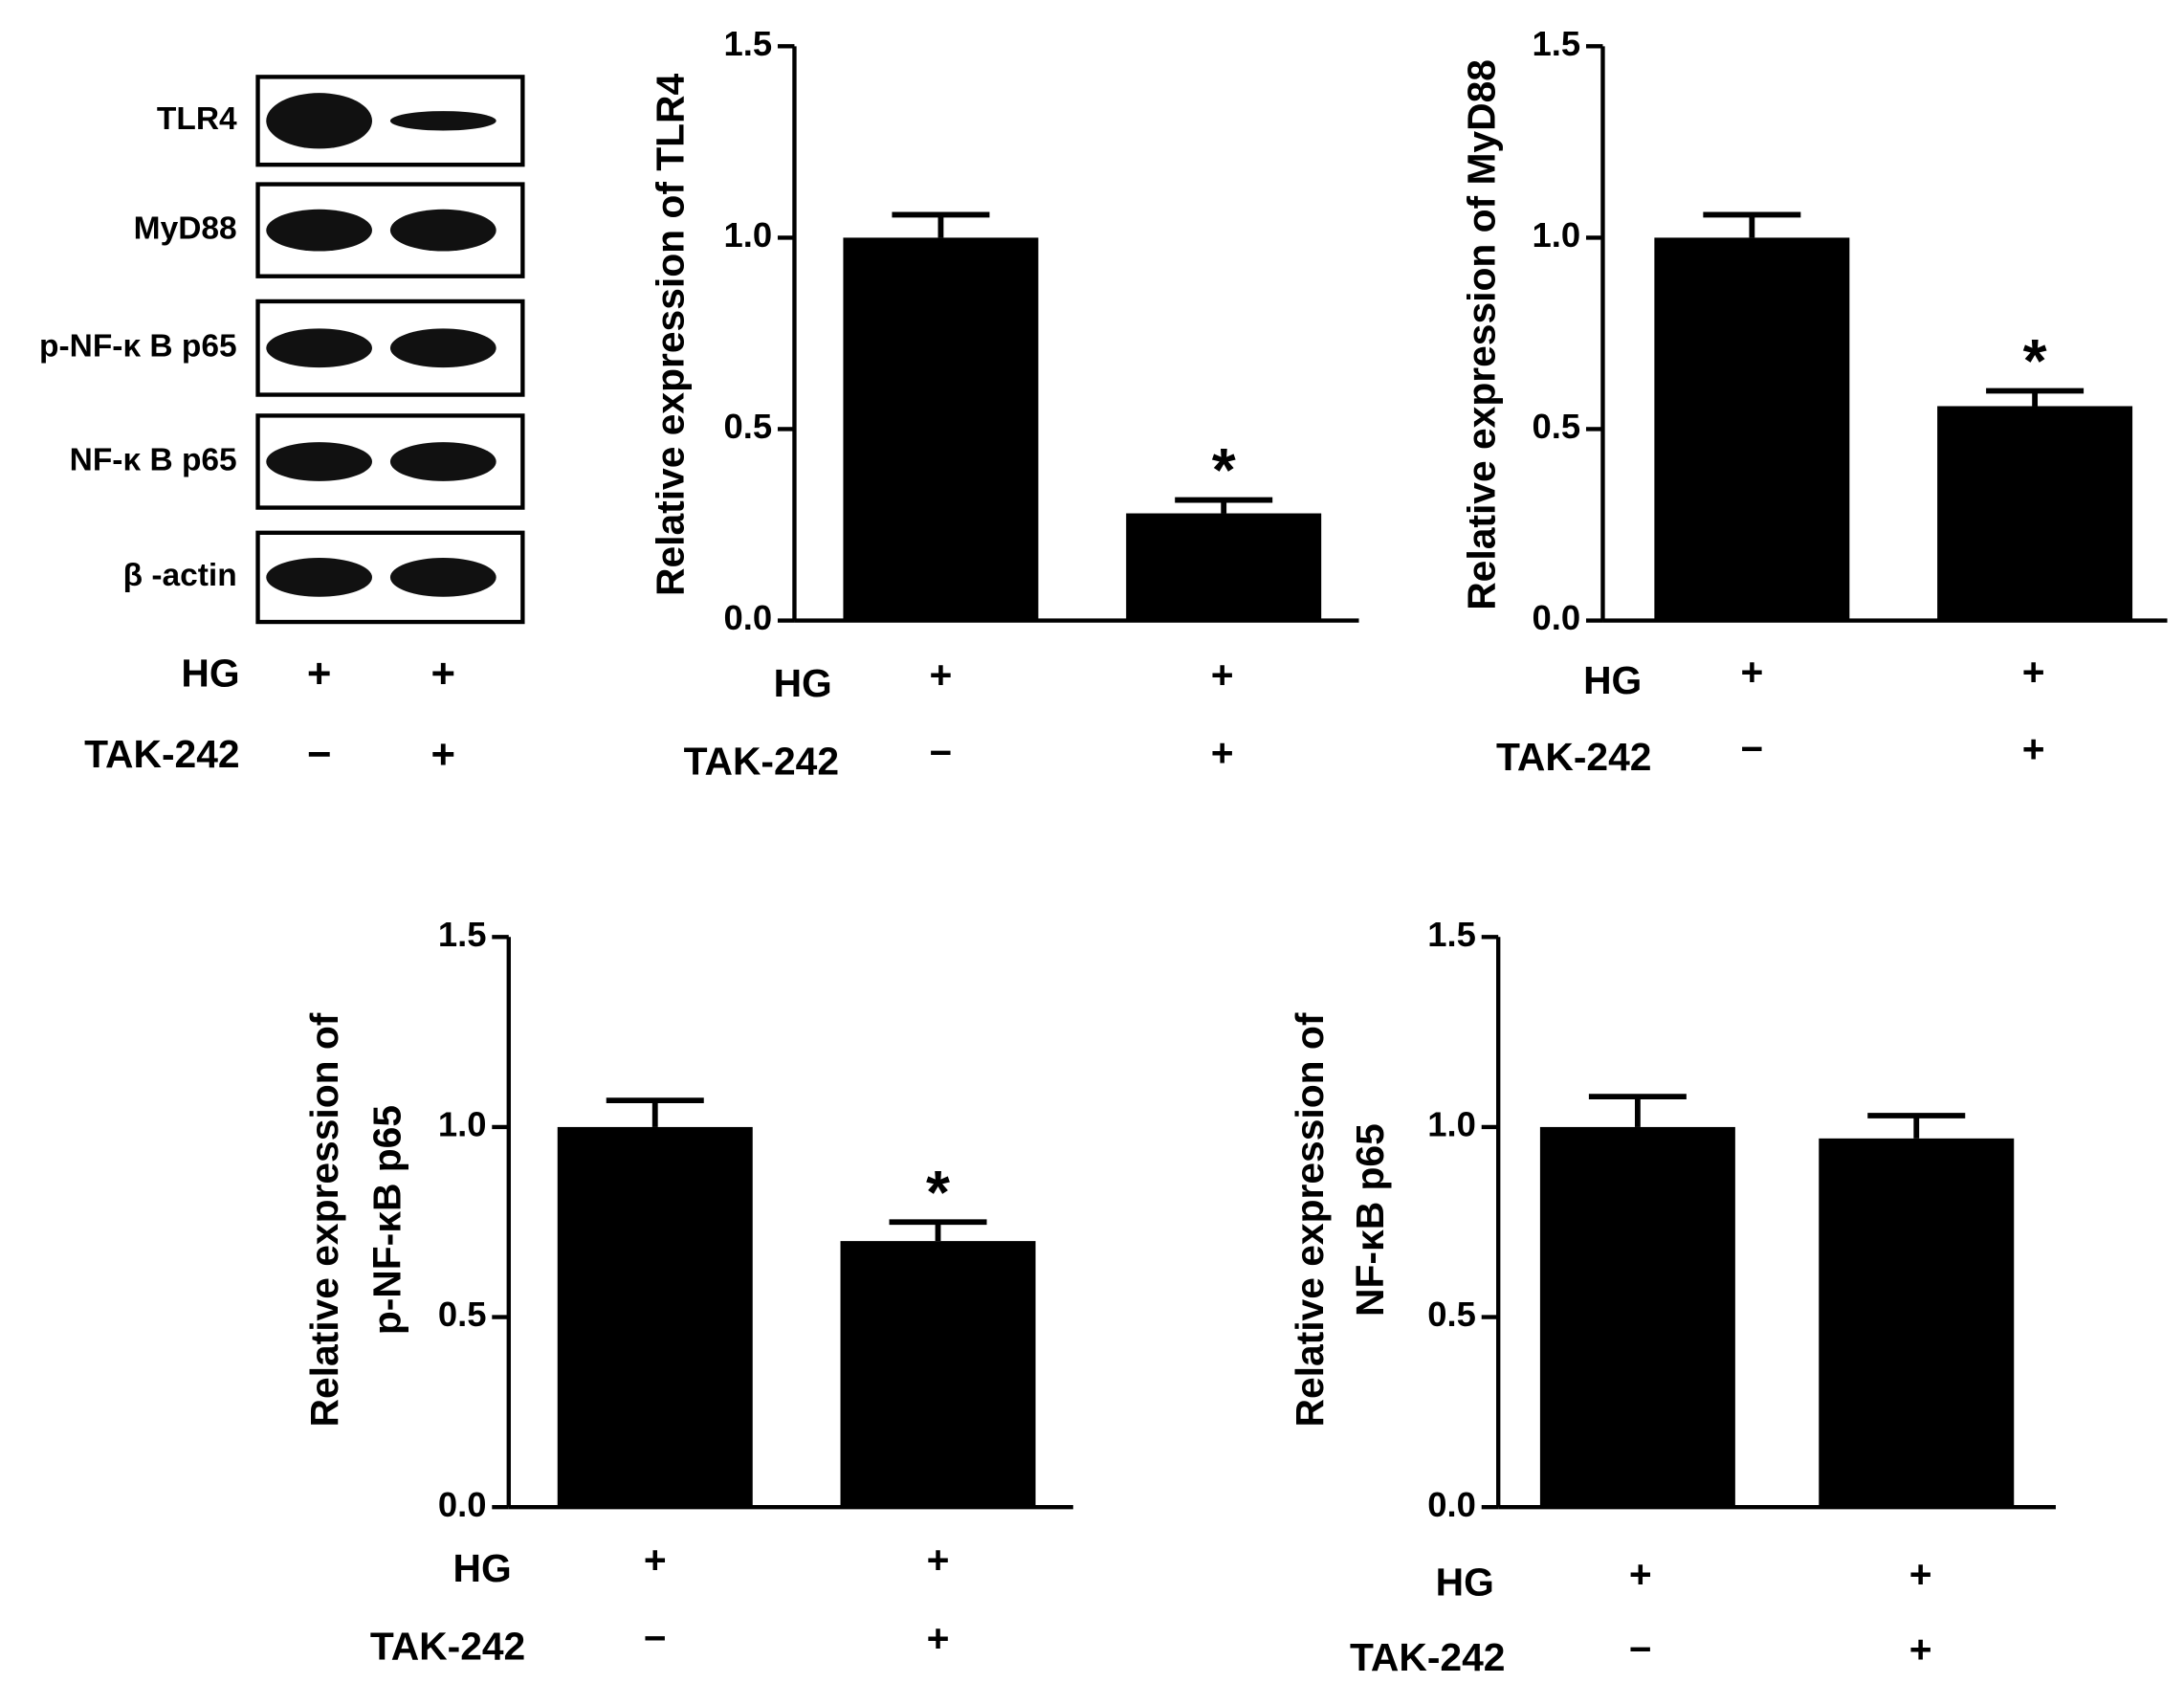 Image resolution: width=2184 pixels, height=1683 pixels. What do you see at coordinates (180, 576) in the screenshot?
I see `band-label: β -actin` at bounding box center [180, 576].